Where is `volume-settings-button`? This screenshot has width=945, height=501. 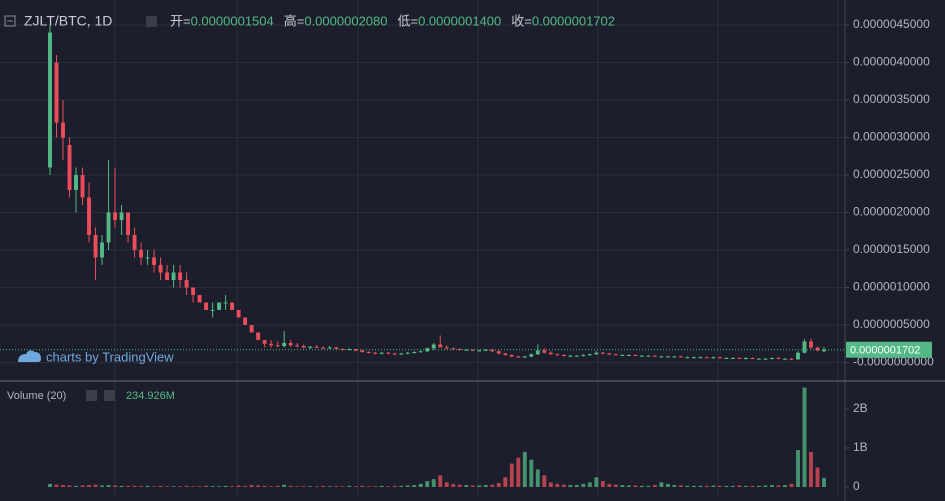
volume-settings-button is located at coordinates (91, 395).